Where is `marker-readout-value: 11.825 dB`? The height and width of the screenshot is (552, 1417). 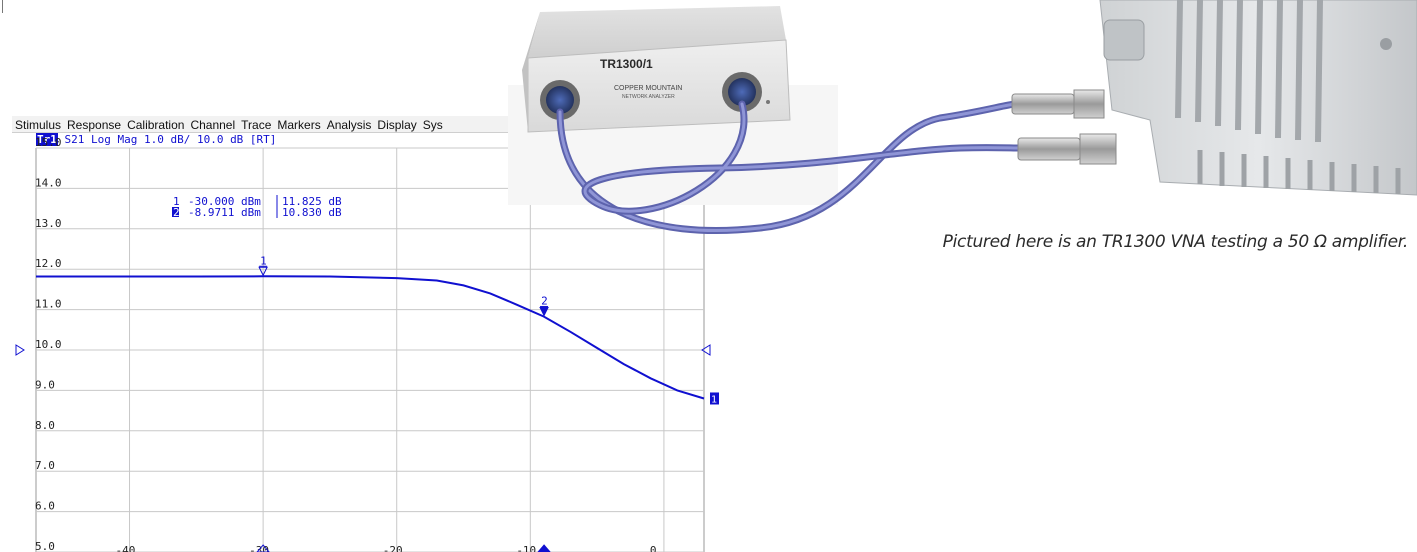
marker-readout-value: 11.825 dB is located at coordinates (312, 201).